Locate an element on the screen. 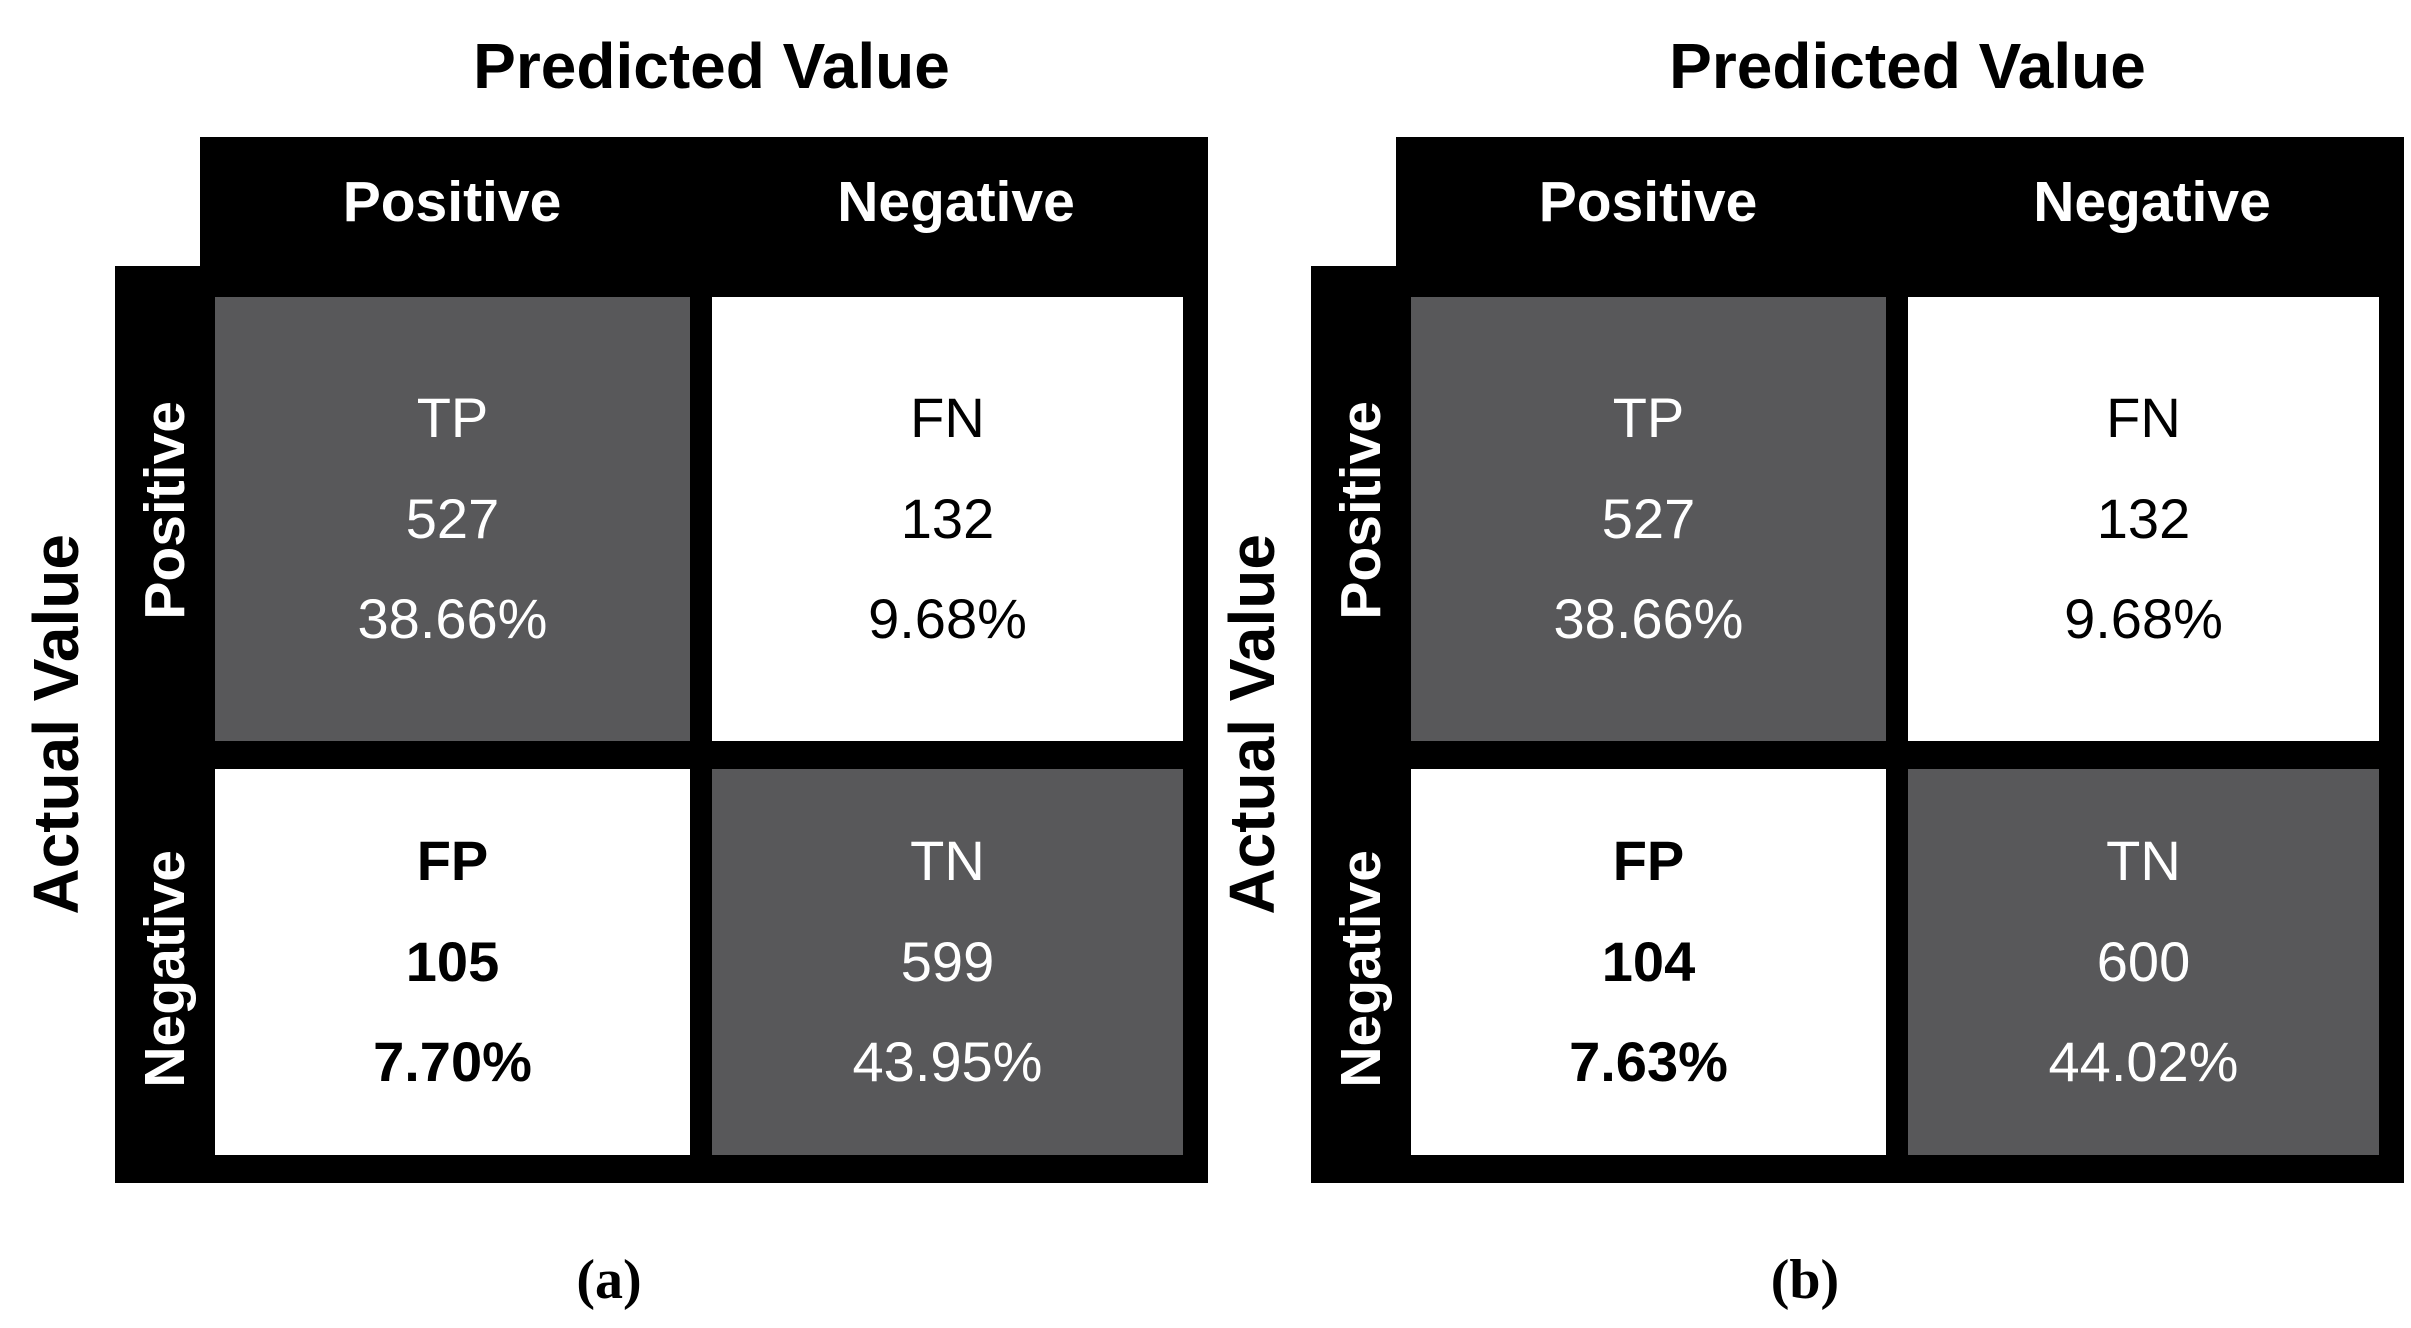  subfigure-caption-a: (a) is located at coordinates (609, 1280).